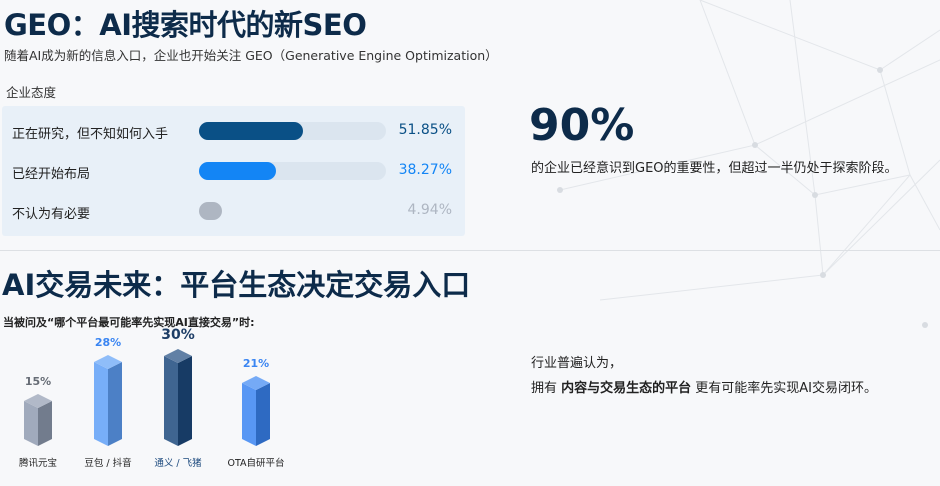 The width and height of the screenshot is (940, 486). Describe the element at coordinates (147, 397) in the screenshot. I see `platform-bar-chart` at that location.